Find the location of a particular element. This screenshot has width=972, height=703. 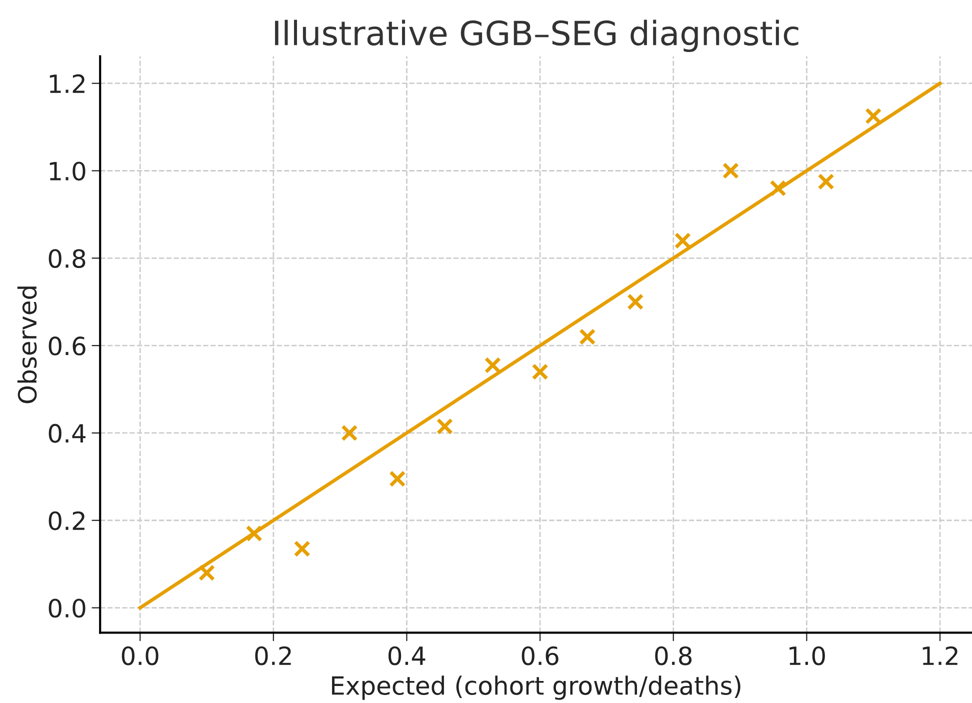

x-axis-title: Expected (cohort growth/deaths) is located at coordinates (536, 688).